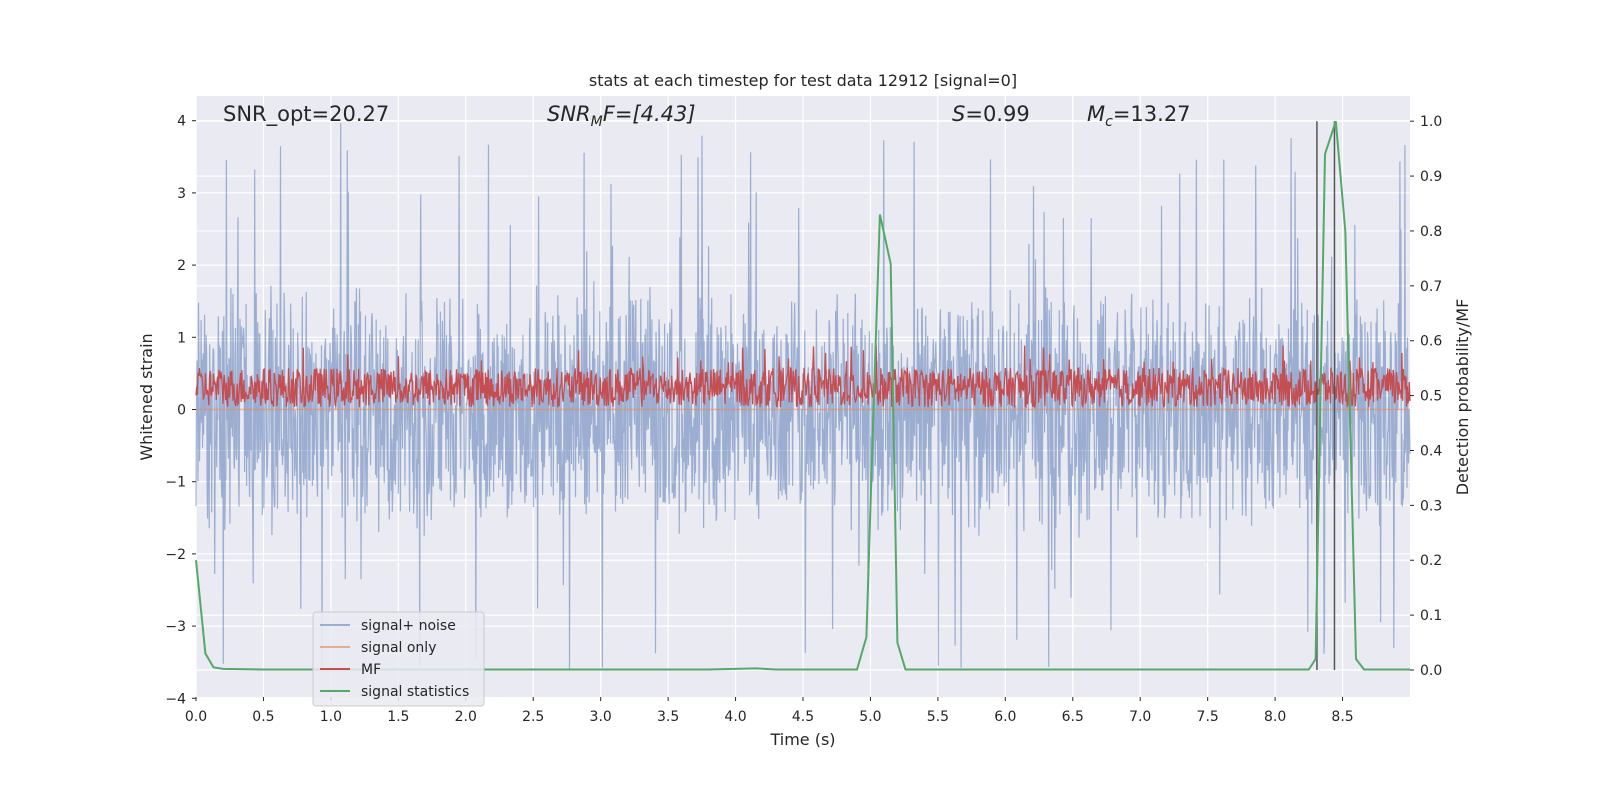 The image size is (1600, 805). What do you see at coordinates (1431, 177) in the screenshot?
I see `y-right-tick-label: 0.9` at bounding box center [1431, 177].